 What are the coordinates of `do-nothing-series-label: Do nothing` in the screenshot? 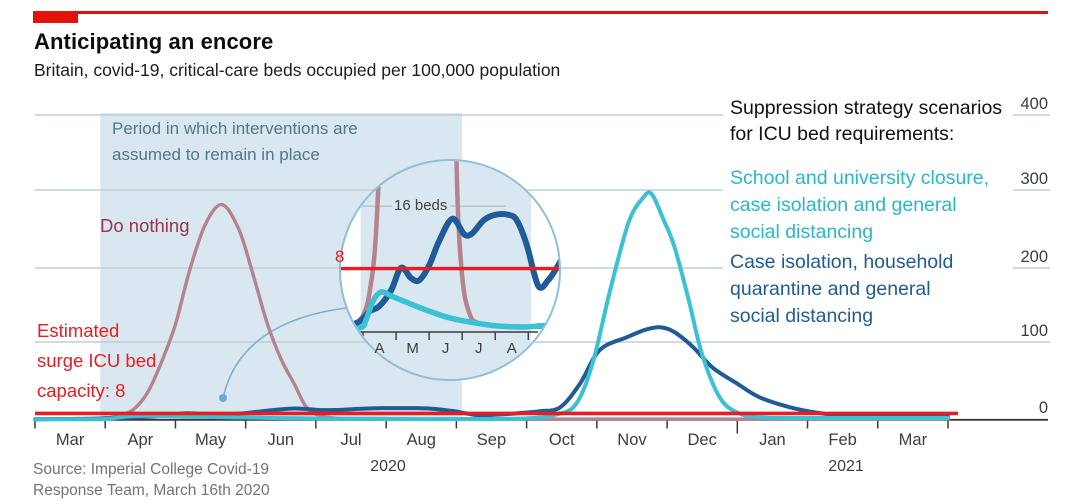 It's located at (145, 225).